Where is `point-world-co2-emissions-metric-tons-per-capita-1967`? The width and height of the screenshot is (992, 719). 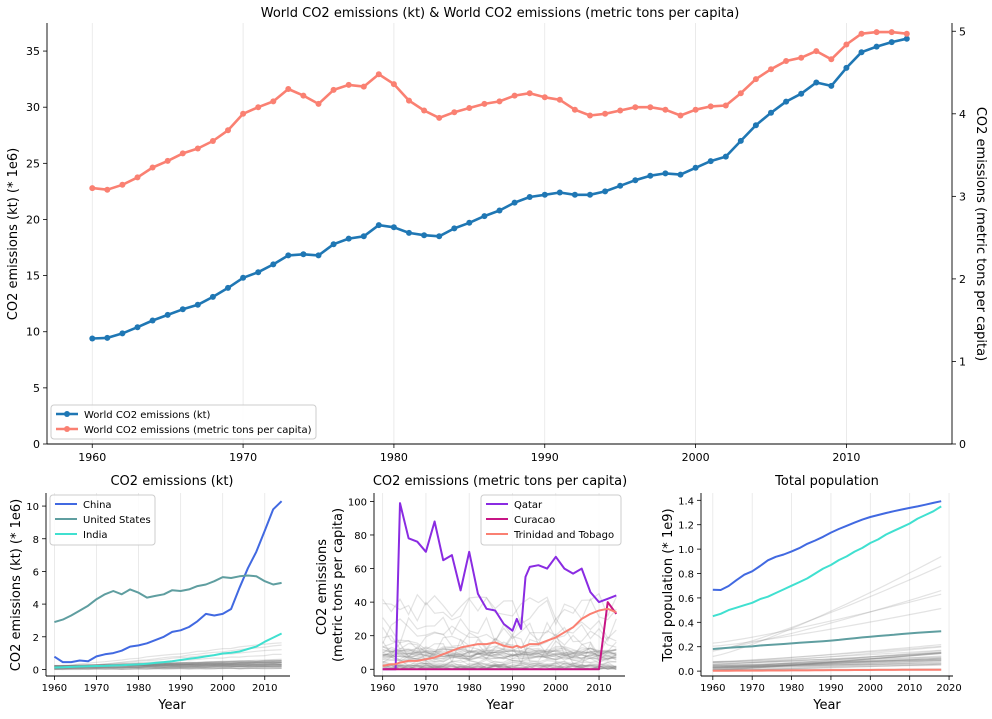 point-world-co2-emissions-metric-tons-per-capita-1967 is located at coordinates (197, 148).